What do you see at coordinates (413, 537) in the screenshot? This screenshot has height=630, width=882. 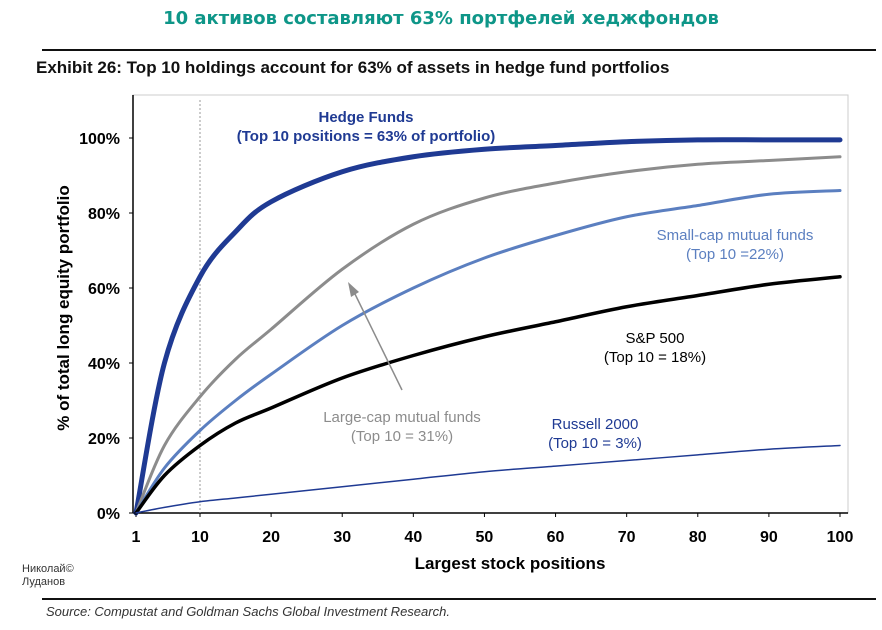 I see `x-tick-label: 40` at bounding box center [413, 537].